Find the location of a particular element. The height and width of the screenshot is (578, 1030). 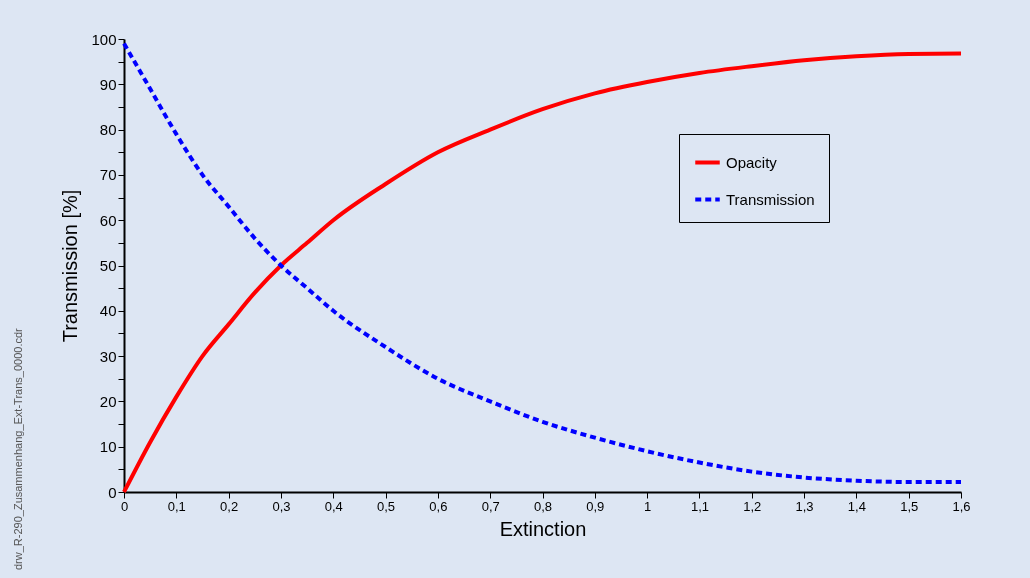

legend-label: Transmission is located at coordinates (770, 199).